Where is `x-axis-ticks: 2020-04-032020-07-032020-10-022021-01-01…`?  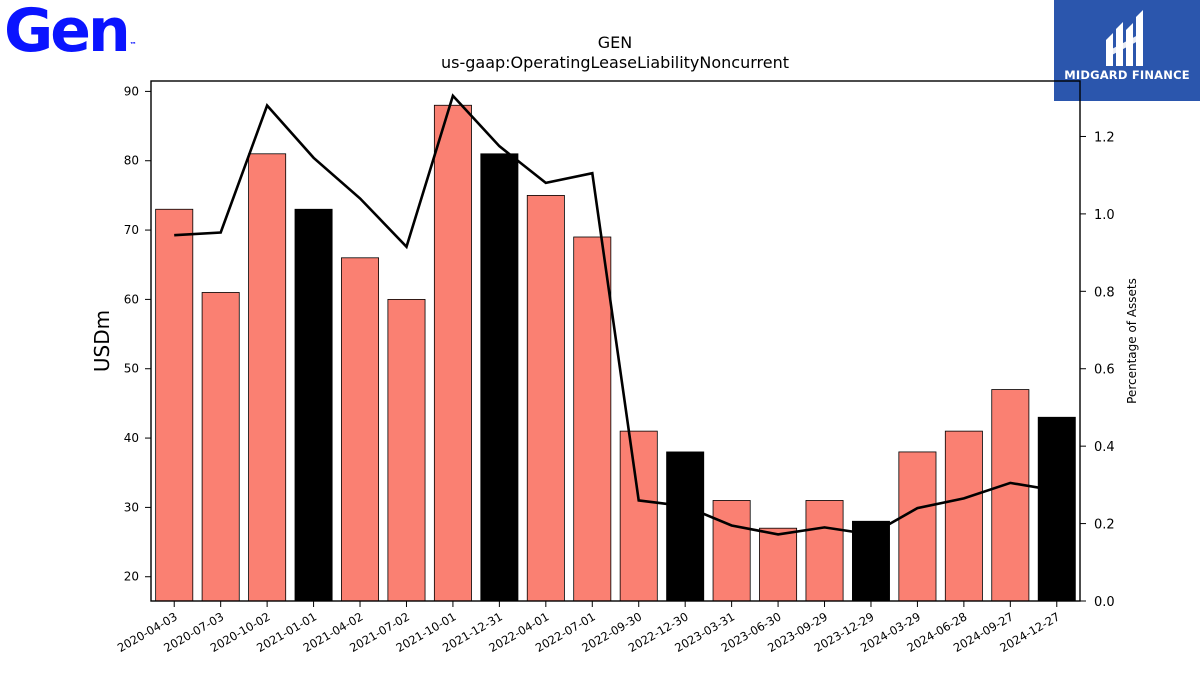 x-axis-ticks: 2020-04-032020-07-032020-10-022021-01-01… is located at coordinates (588, 628).